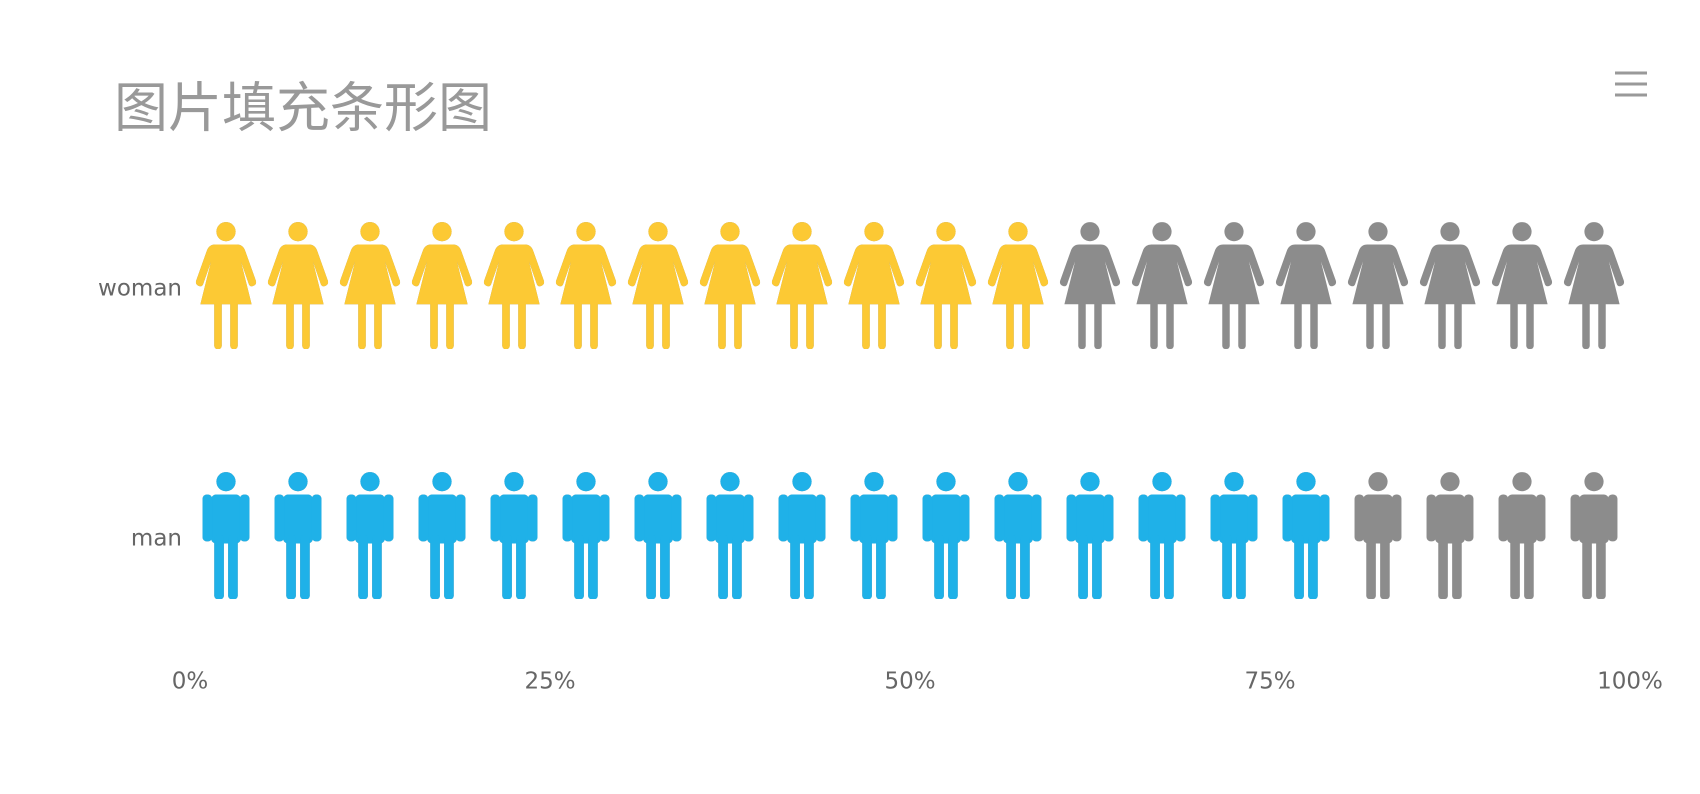 This screenshot has width=1700, height=794. Describe the element at coordinates (156, 539) in the screenshot. I see `y-tick-label: man` at that location.